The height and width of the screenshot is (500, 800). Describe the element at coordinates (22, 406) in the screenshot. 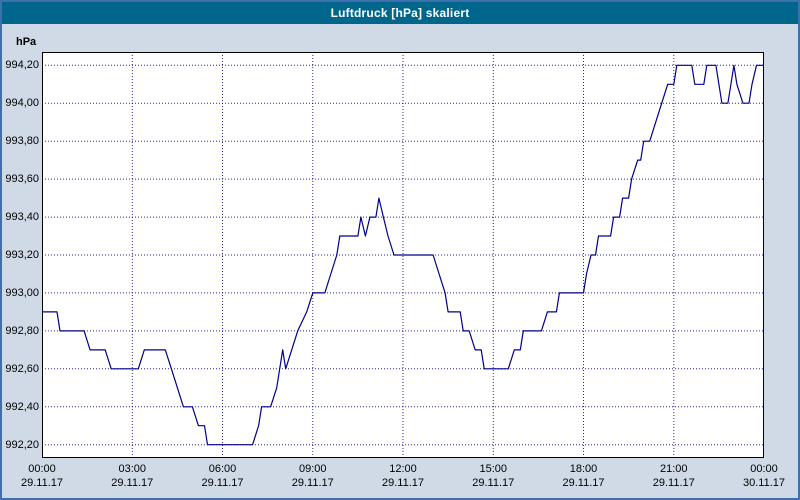

I see `y-tick-label: 992,40` at that location.